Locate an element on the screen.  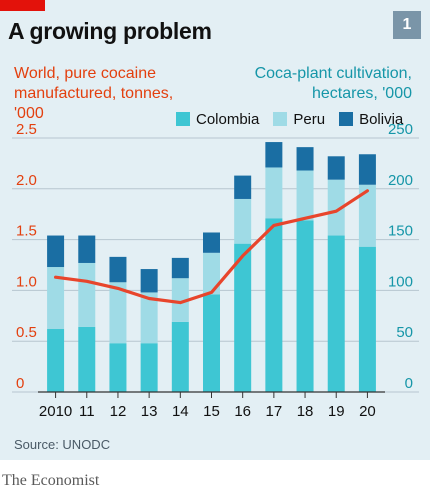
legend-swatch-peru is located at coordinates (280, 119).